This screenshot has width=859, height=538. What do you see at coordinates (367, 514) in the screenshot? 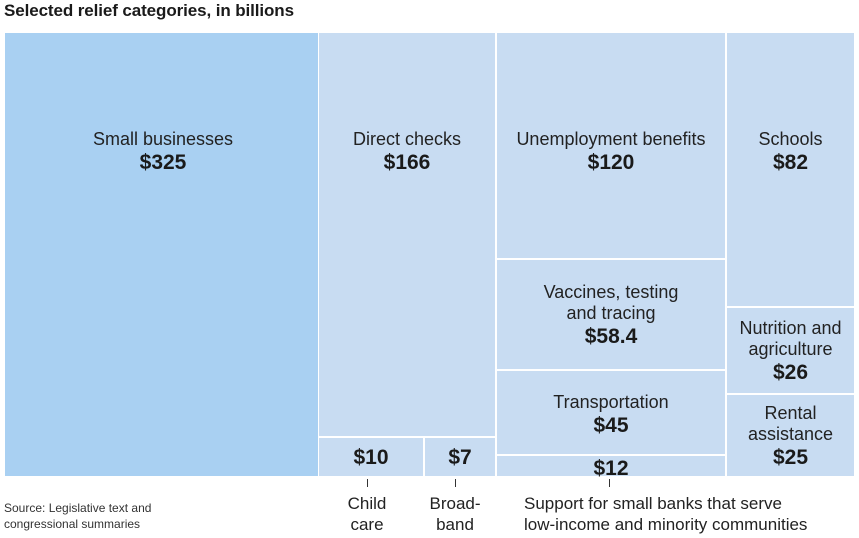
I see `callout-label-child-care: Child care` at bounding box center [367, 514].